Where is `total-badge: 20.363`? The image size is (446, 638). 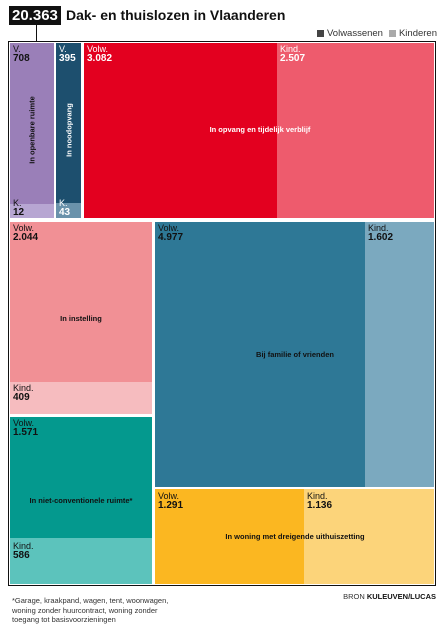 total-badge: 20.363 is located at coordinates (35, 15).